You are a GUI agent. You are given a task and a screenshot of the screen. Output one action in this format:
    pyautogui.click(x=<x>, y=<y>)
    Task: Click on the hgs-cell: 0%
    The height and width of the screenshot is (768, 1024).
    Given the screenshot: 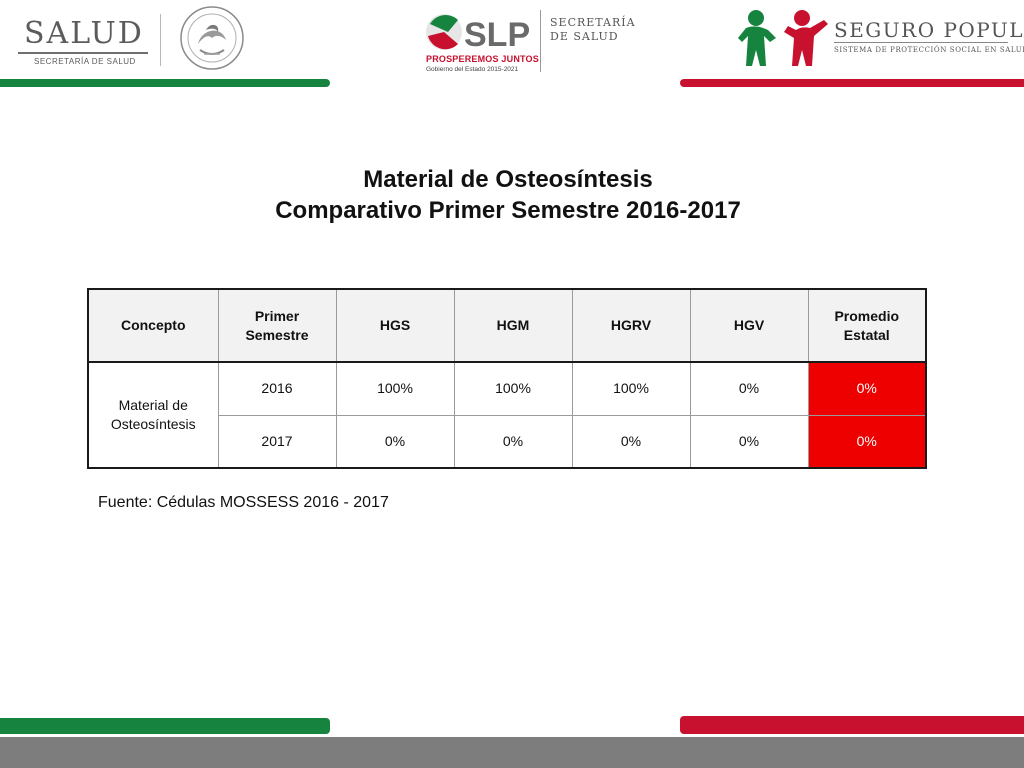 What is the action you would take?
    pyautogui.click(x=395, y=441)
    